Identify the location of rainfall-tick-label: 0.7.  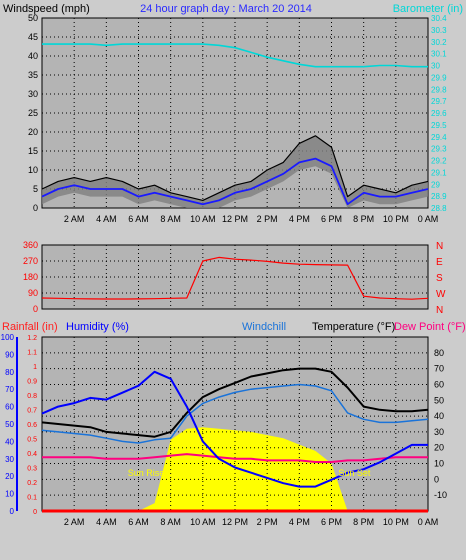
(32, 411).